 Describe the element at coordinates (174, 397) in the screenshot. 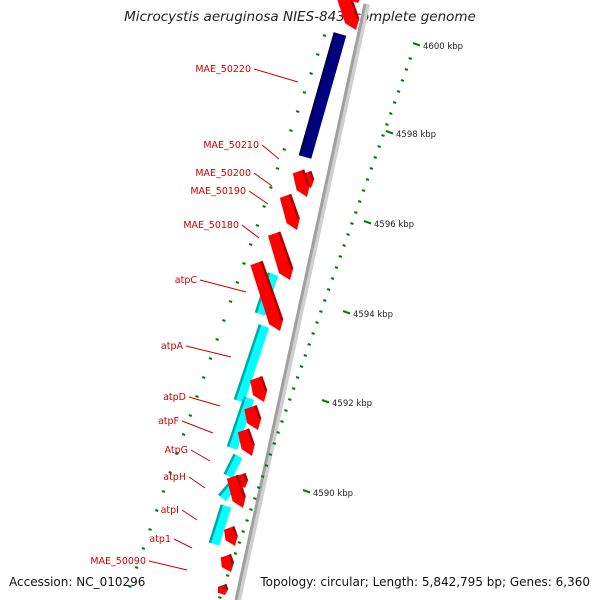

I see `gene-label: atpD` at that location.